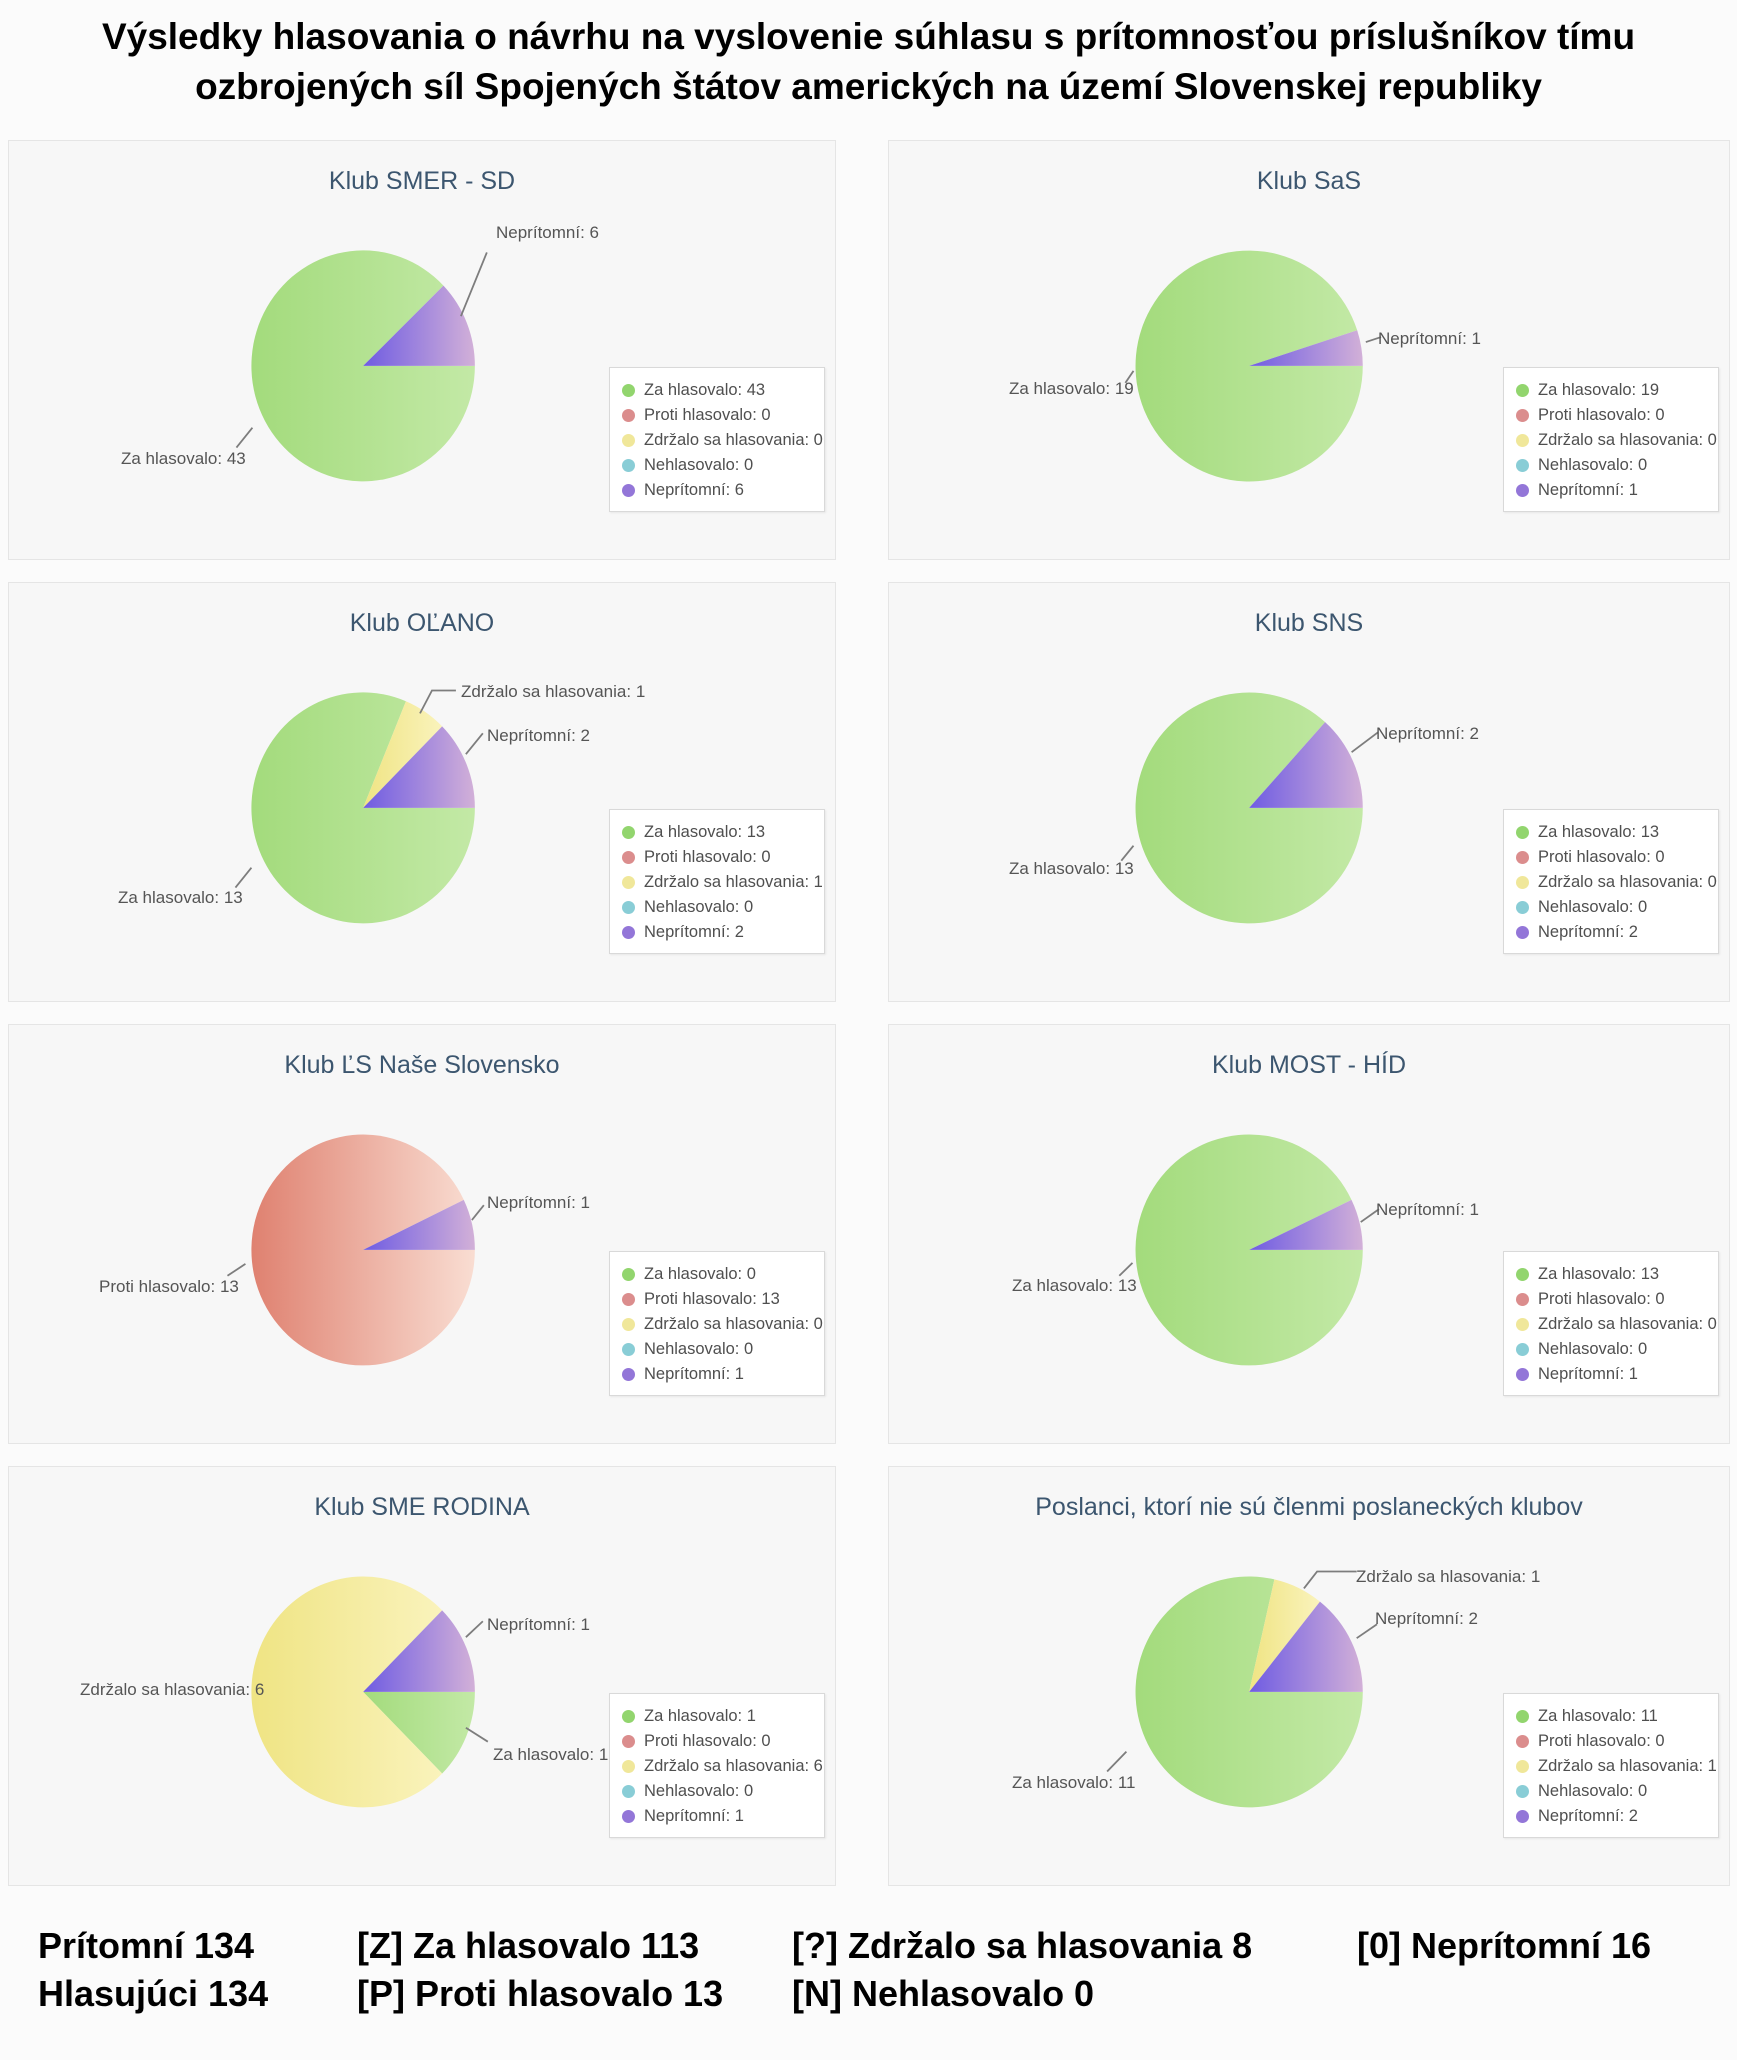  I want to click on legend-label: Zdržalo sa hlasovania: 6, so click(733, 1766).